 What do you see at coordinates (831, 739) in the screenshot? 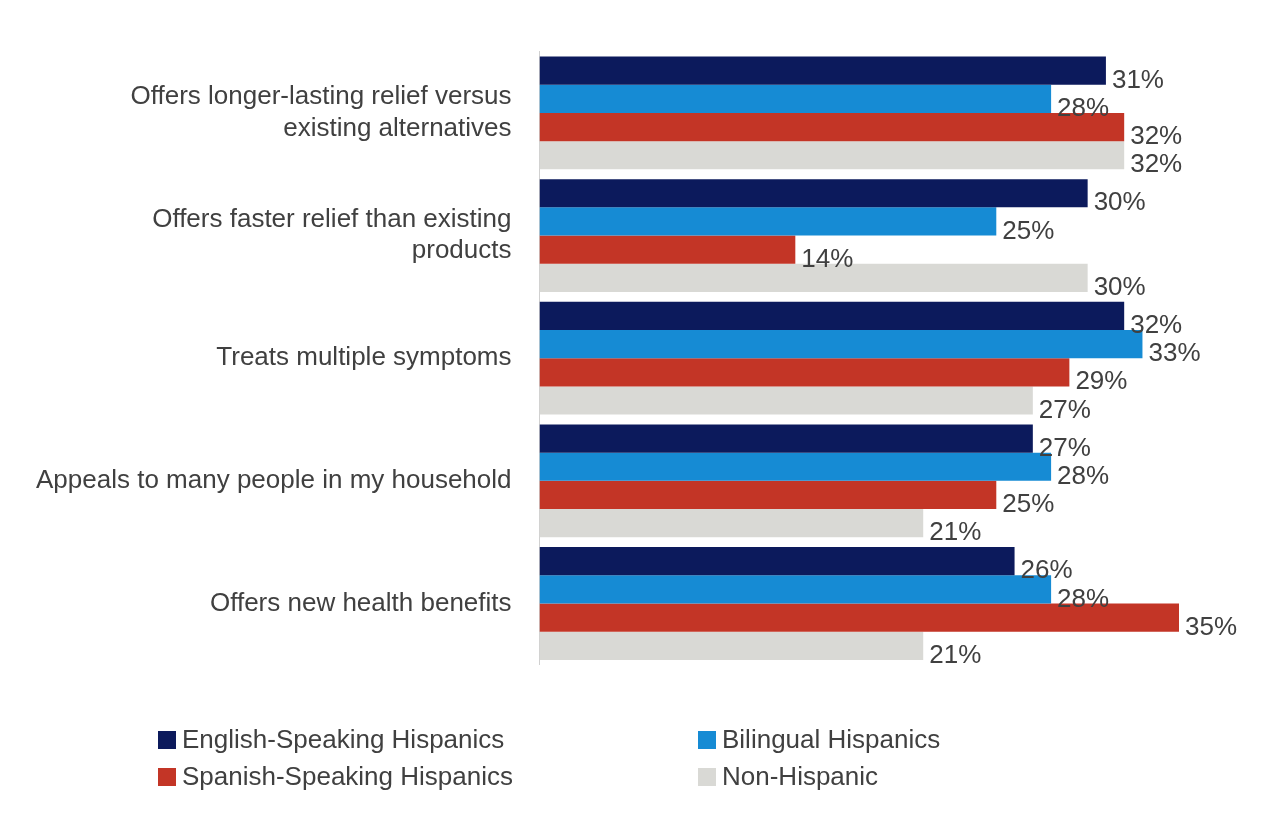
I see `legend-label: Bilingual Hispanics` at bounding box center [831, 739].